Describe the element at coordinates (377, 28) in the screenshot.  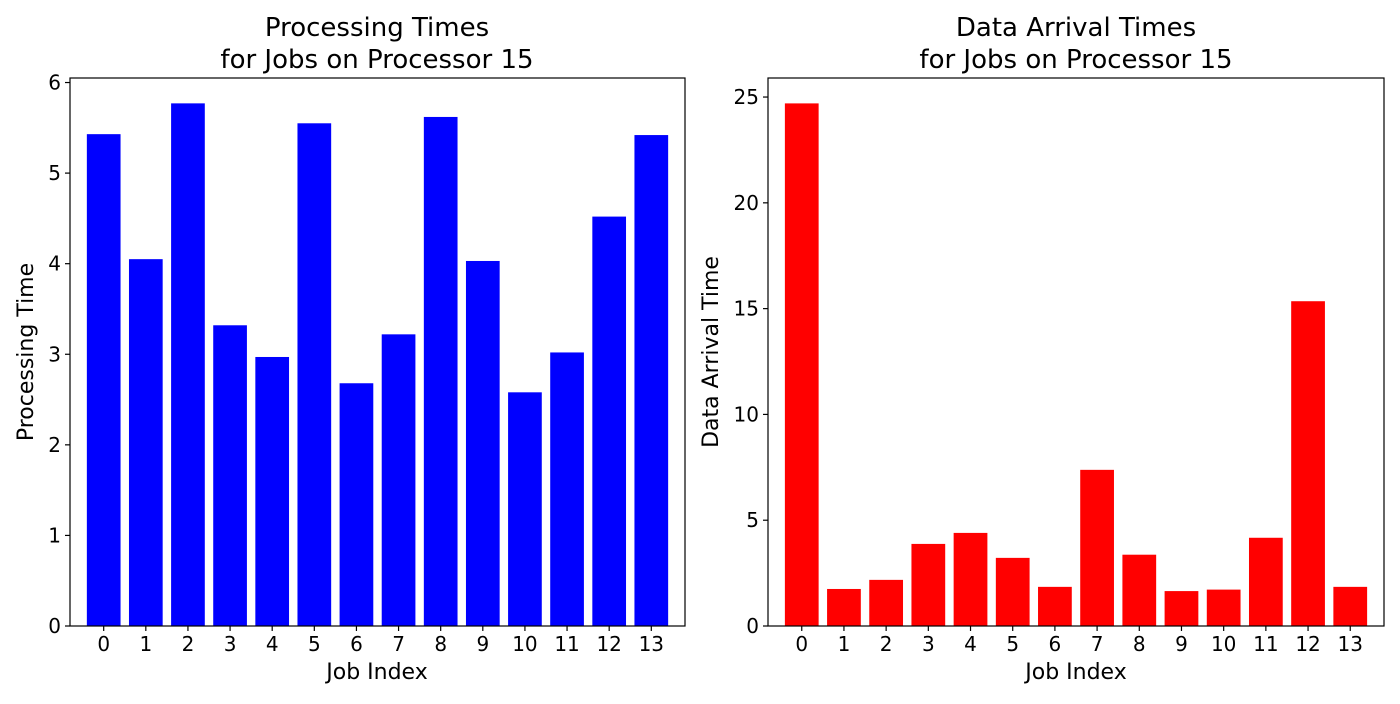
I see `chart-title-line1: Processing Times` at that location.